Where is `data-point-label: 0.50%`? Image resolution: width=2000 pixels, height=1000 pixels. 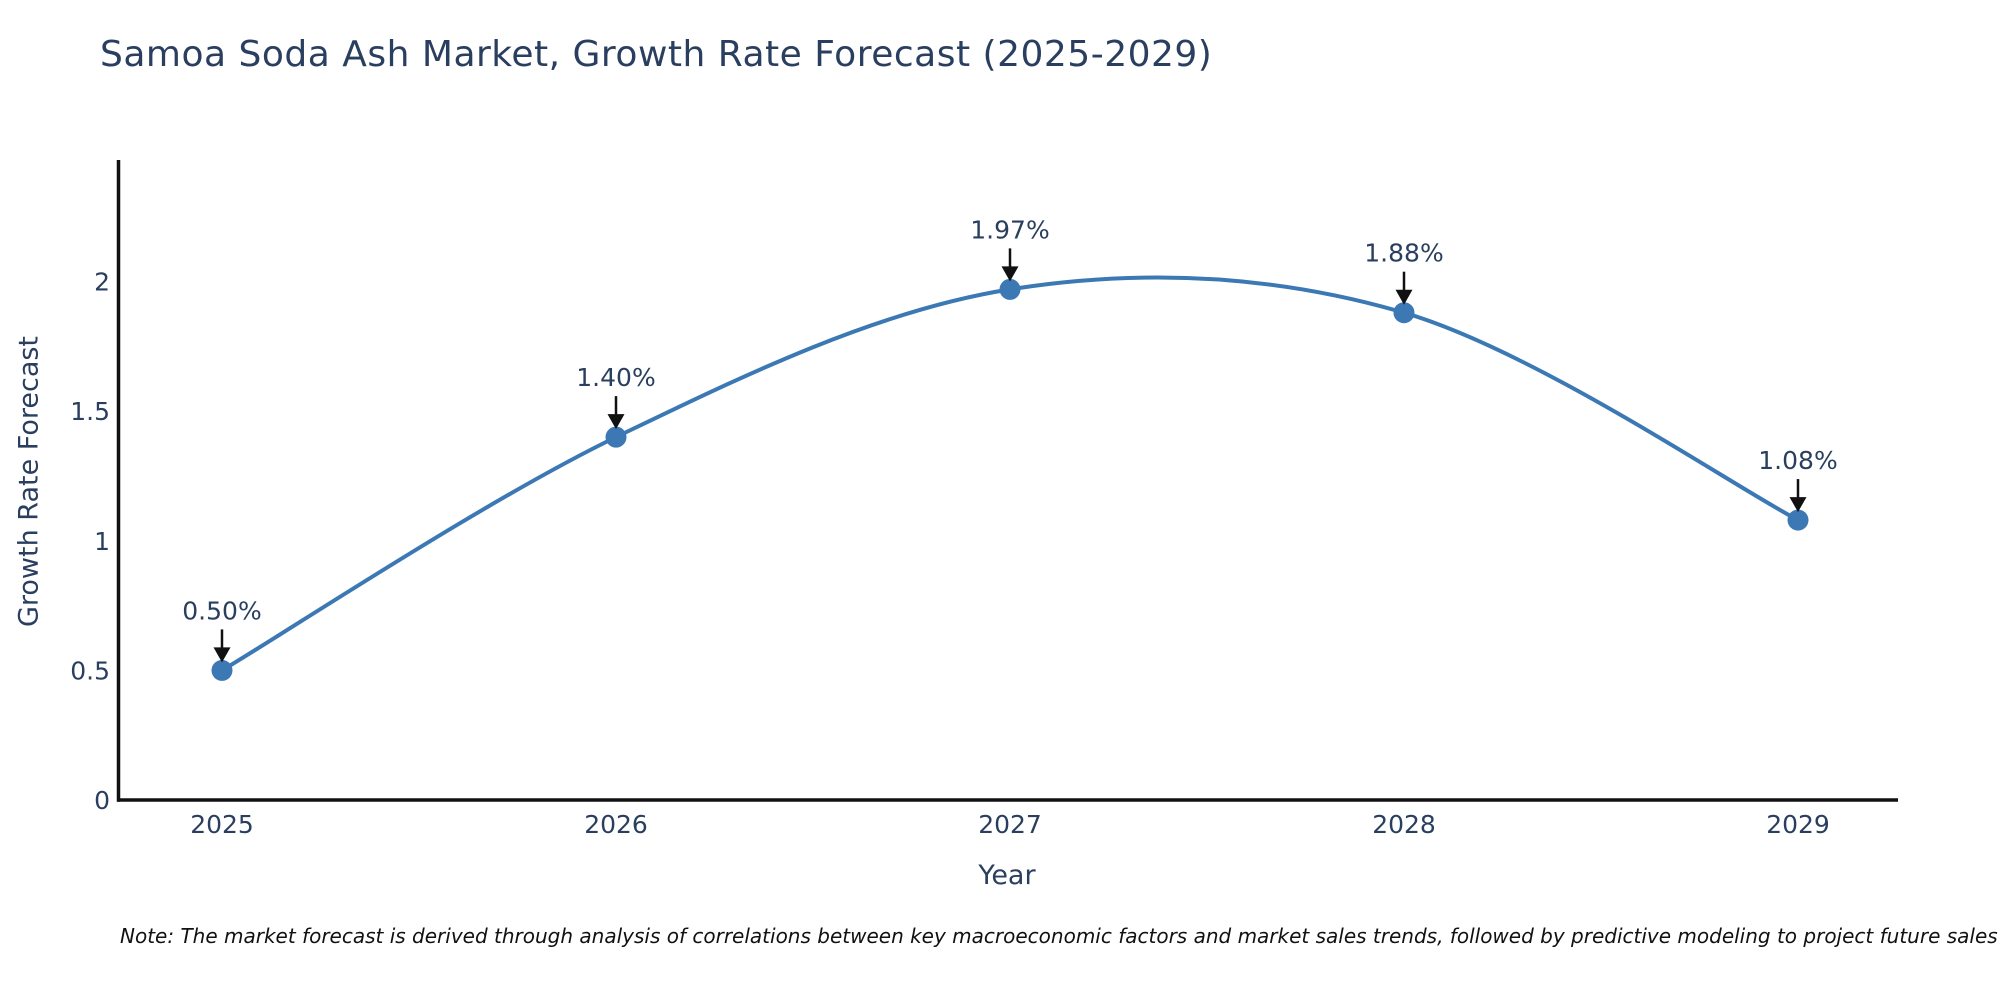
data-point-label: 0.50% is located at coordinates (221, 610).